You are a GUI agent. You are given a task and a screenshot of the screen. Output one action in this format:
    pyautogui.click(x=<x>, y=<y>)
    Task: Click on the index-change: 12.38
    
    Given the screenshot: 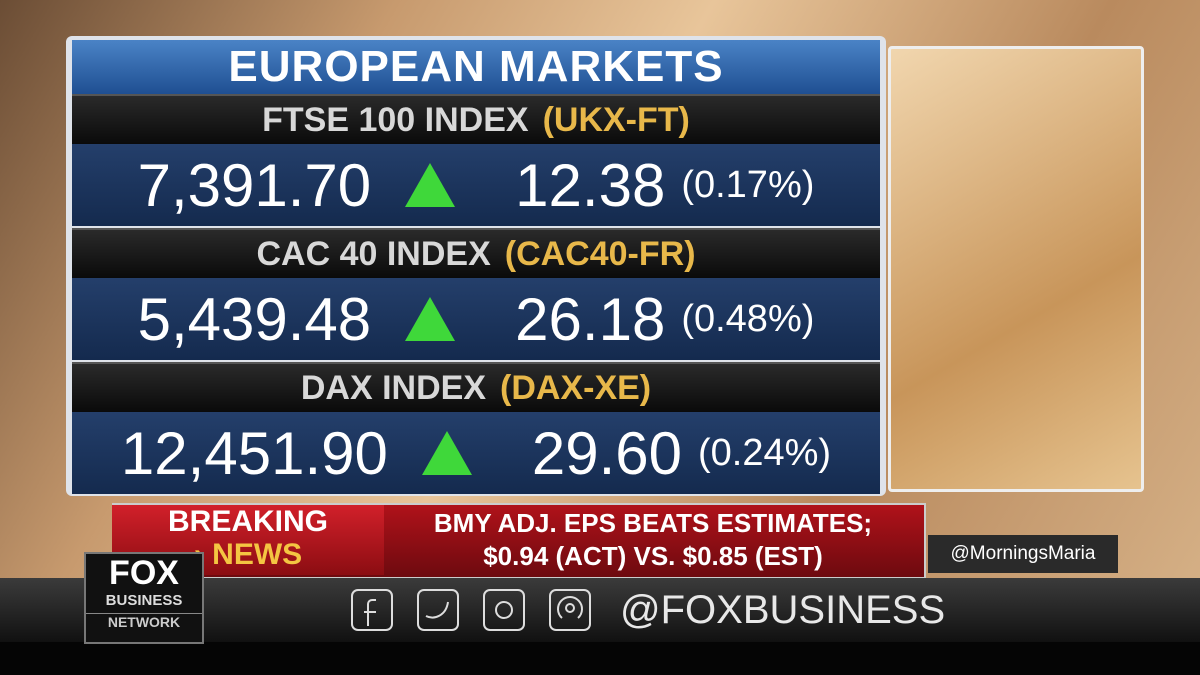 What is the action you would take?
    pyautogui.click(x=590, y=185)
    